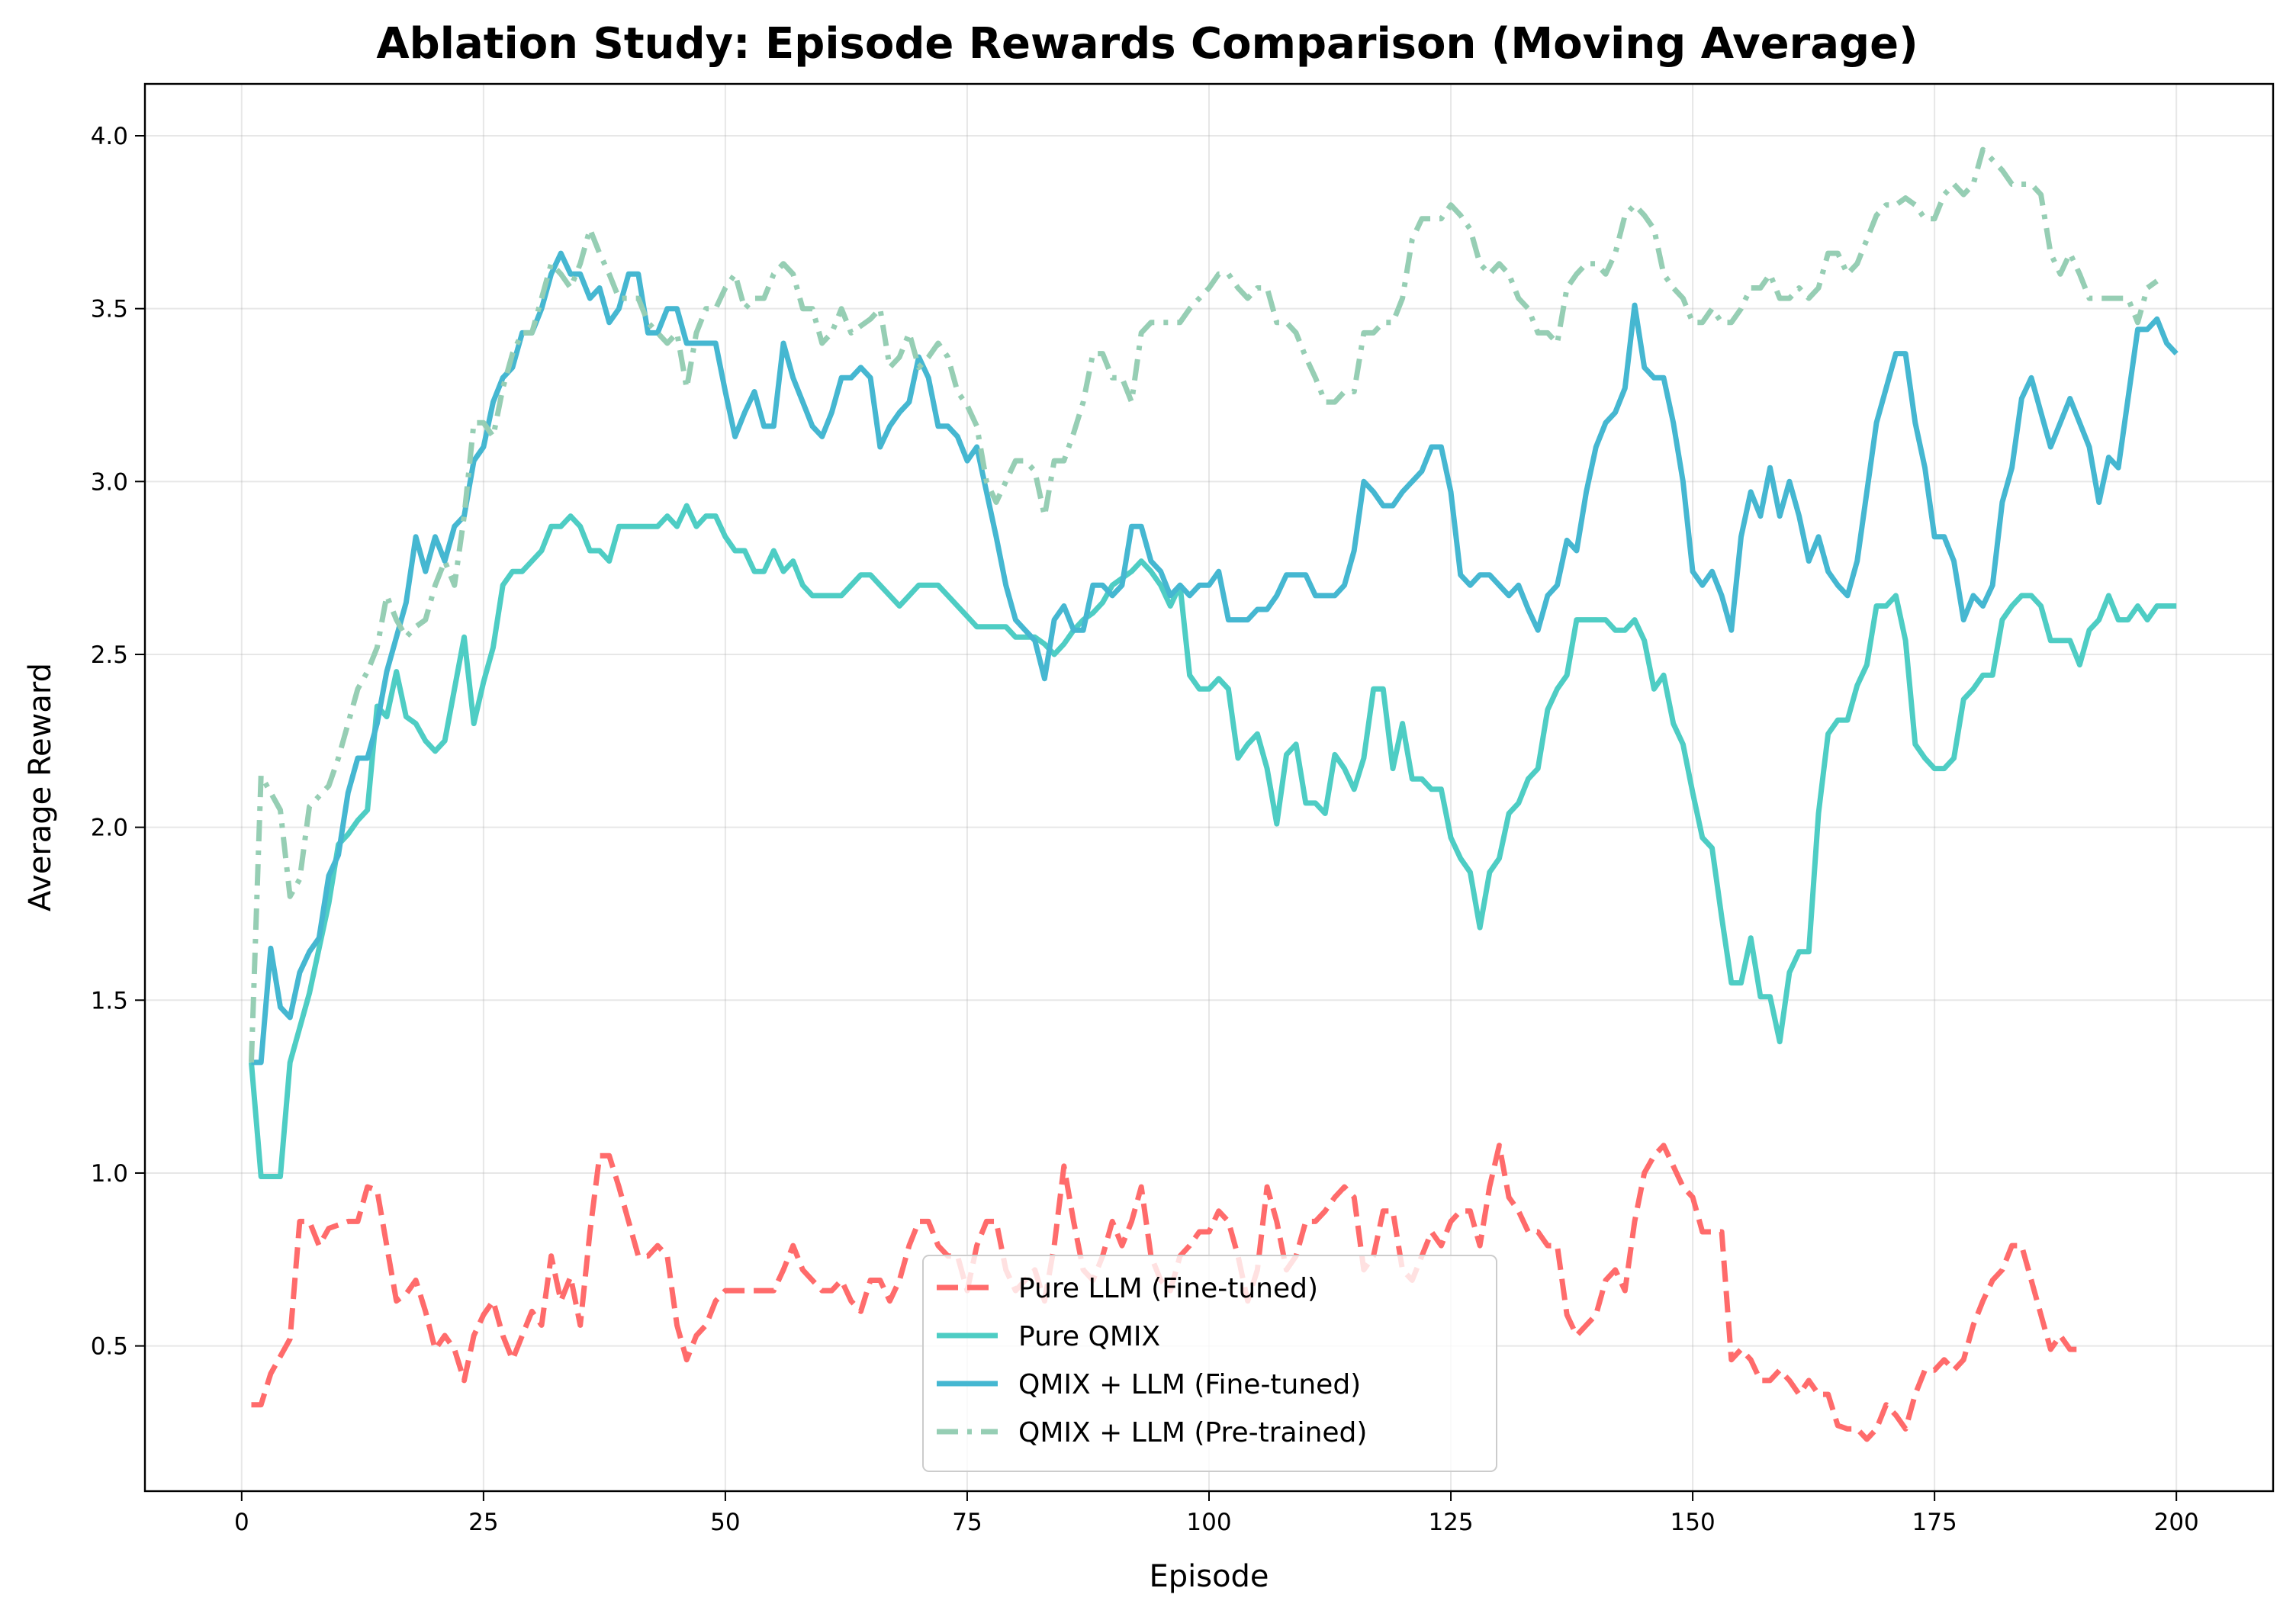  I want to click on y-tick-label: 2.0, so click(110, 828).